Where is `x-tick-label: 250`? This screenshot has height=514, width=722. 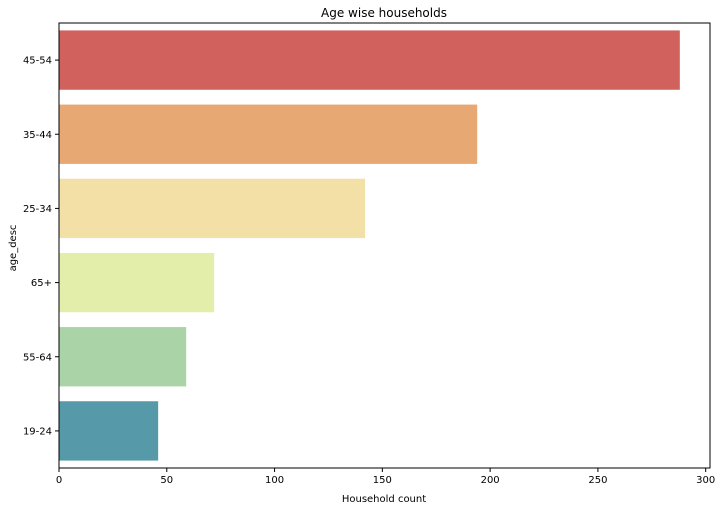
x-tick-label: 250 is located at coordinates (597, 480).